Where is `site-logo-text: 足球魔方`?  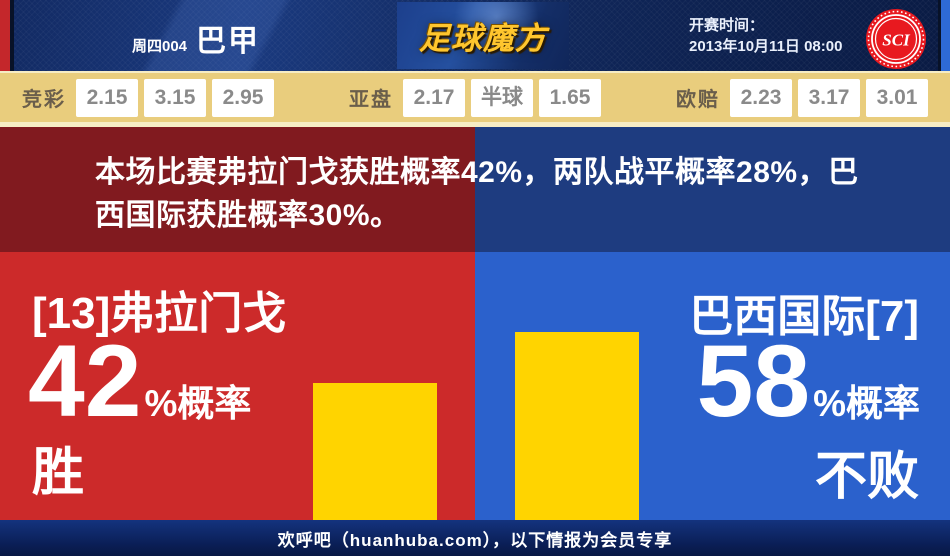
site-logo-text: 足球魔方 is located at coordinates (483, 38).